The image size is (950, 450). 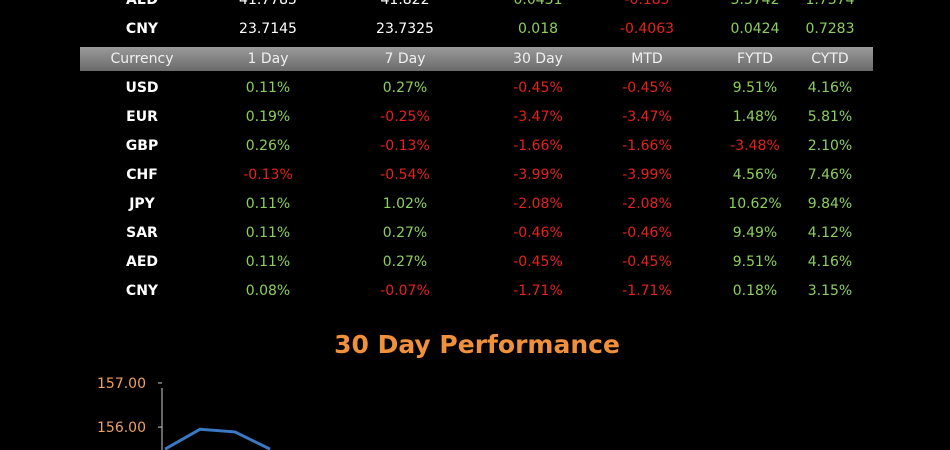 What do you see at coordinates (217, 438) in the screenshot?
I see `line` at bounding box center [217, 438].